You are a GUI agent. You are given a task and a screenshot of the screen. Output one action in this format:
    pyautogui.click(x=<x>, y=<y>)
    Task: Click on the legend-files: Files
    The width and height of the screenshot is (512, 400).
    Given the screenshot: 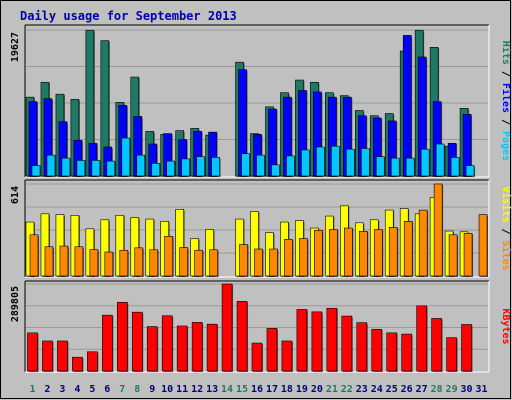 What is the action you would take?
    pyautogui.click(x=506, y=98)
    